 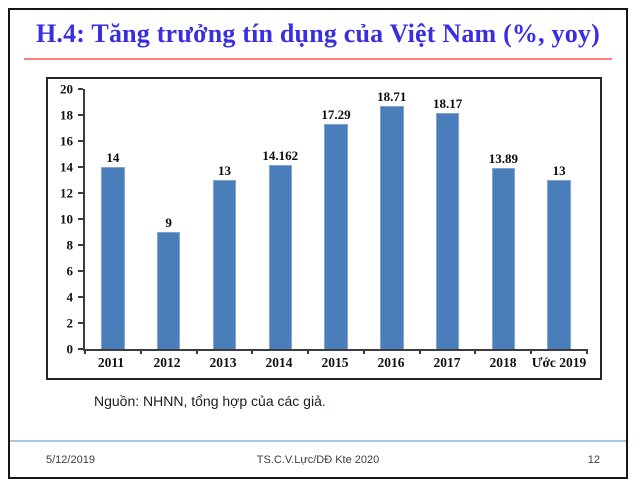 I want to click on source-note-text: Nguồn: NHNN, tổng hợp của các giả, so click(x=208, y=401).